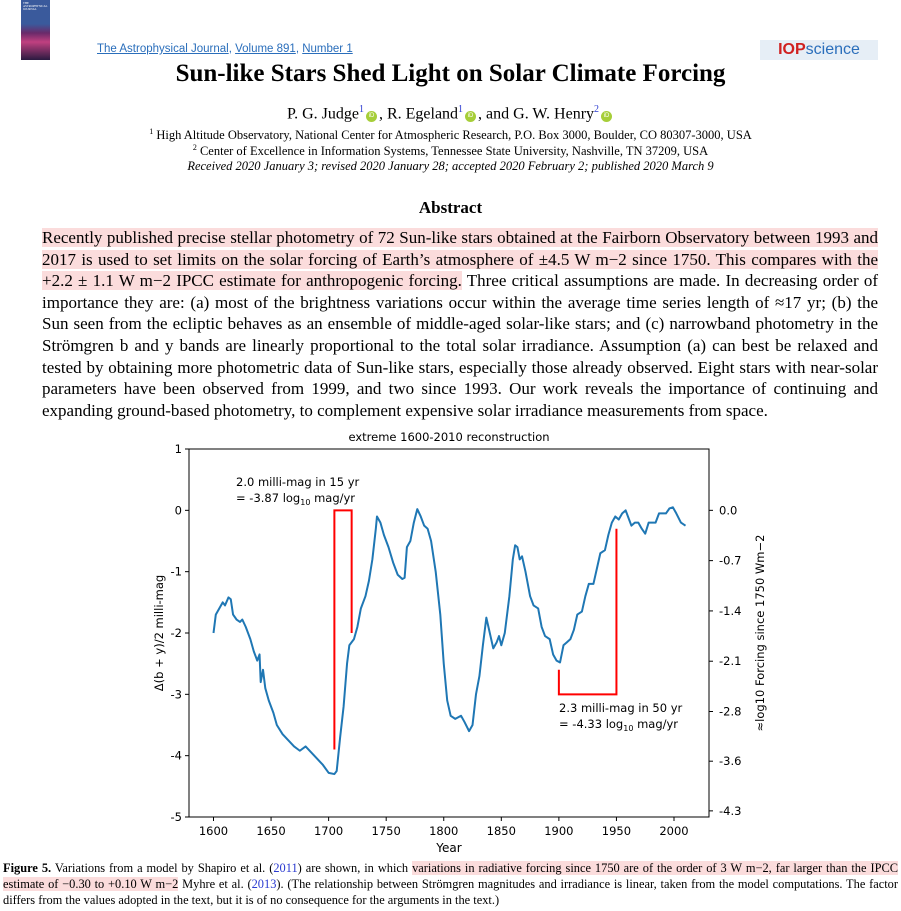 The height and width of the screenshot is (911, 901). I want to click on number-link: Number 1, so click(327, 49).